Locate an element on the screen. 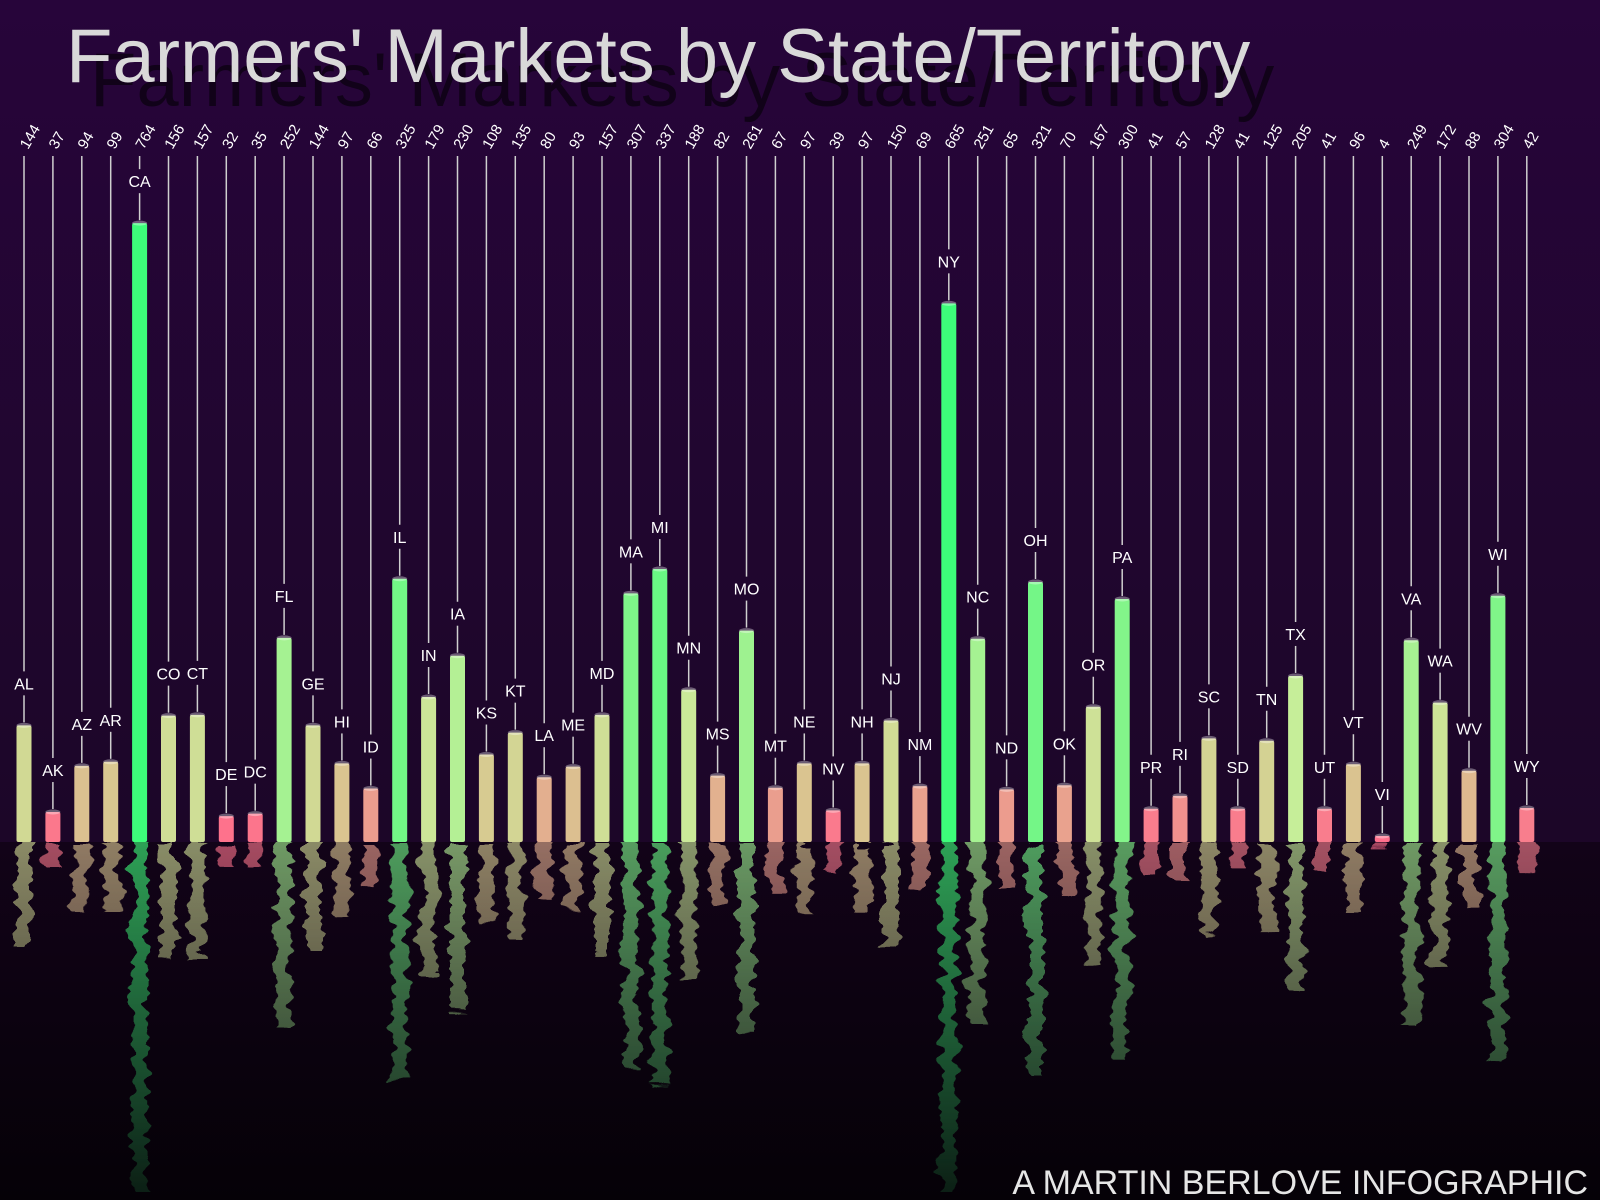 This screenshot has height=1200, width=1600. bar-pr is located at coordinates (1151, 825).